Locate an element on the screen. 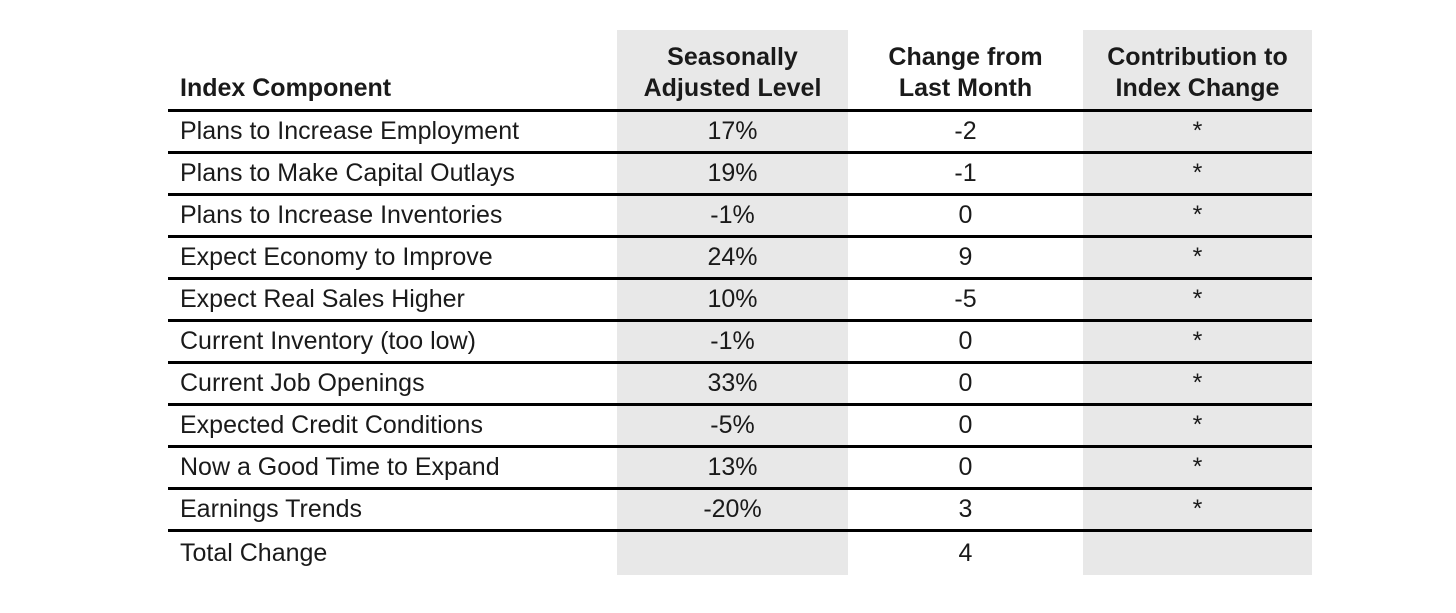 Image resolution: width=1456 pixels, height=613 pixels. table-row: Plans to Make Capital Outlays 19% -1 * is located at coordinates (740, 174).